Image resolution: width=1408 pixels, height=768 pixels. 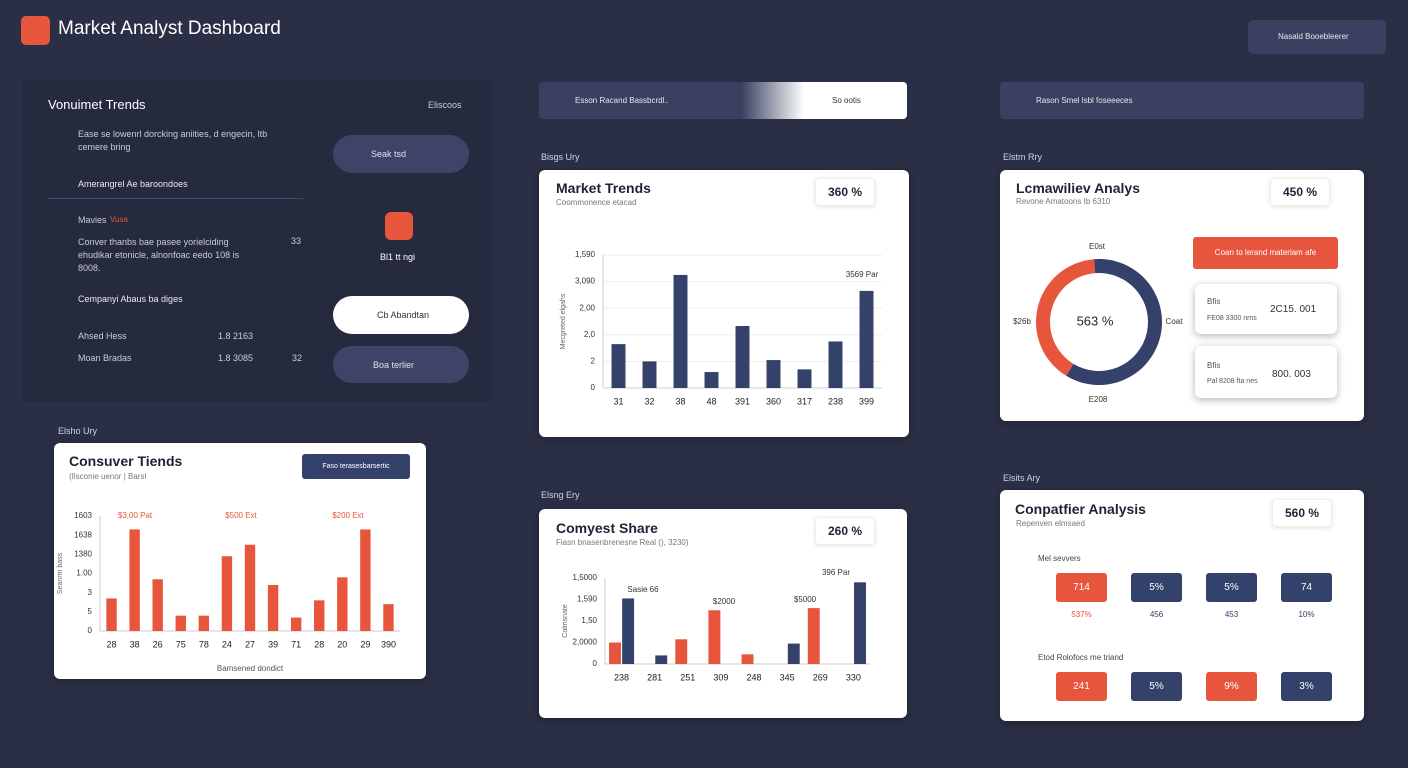 What do you see at coordinates (622, 542) in the screenshot?
I see `card-subtitle: Fiasn bnasenbrenesne Real (), 3230)` at bounding box center [622, 542].